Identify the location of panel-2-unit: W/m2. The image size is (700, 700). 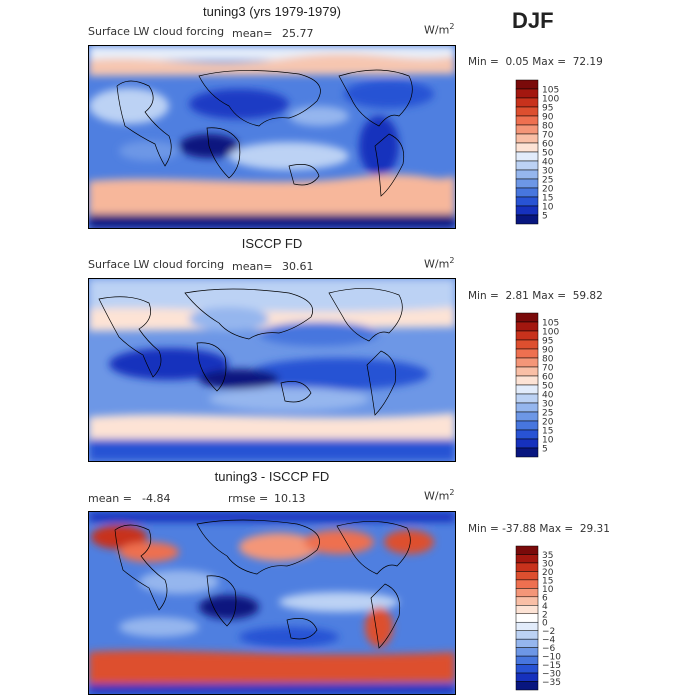
(439, 263).